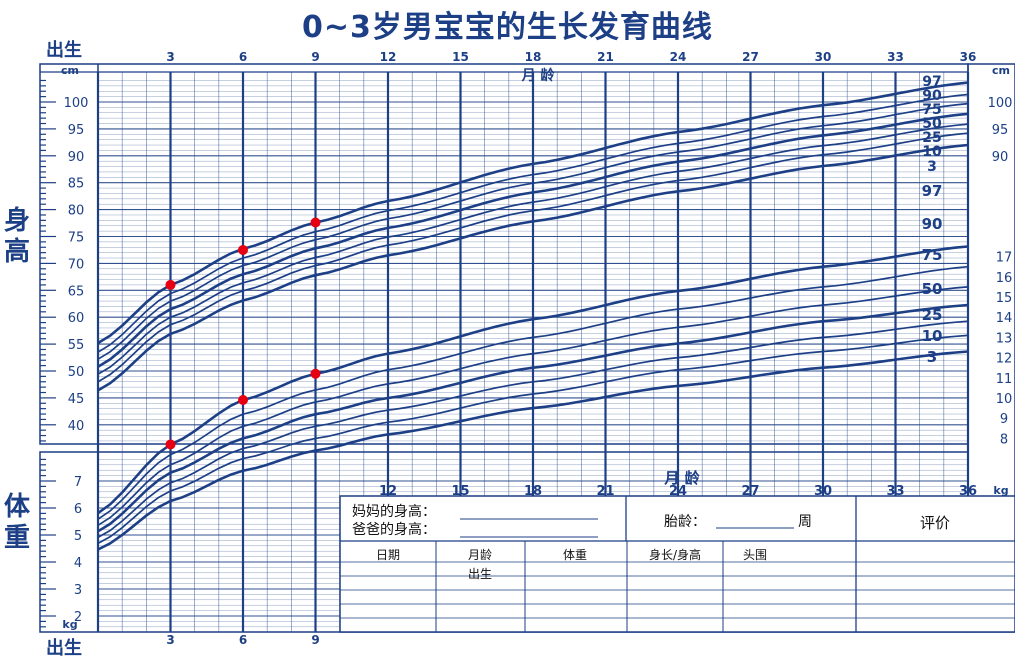 Image resolution: width=1015 pixels, height=660 pixels. I want to click on weight-right-tick-label: 12, so click(1004, 359).